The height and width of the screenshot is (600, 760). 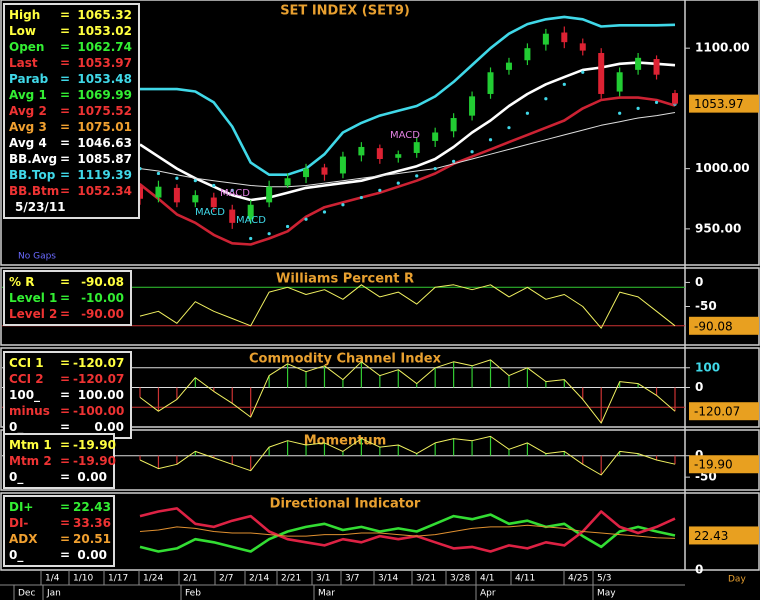 I want to click on y-tick-label: -50, so click(x=706, y=306).